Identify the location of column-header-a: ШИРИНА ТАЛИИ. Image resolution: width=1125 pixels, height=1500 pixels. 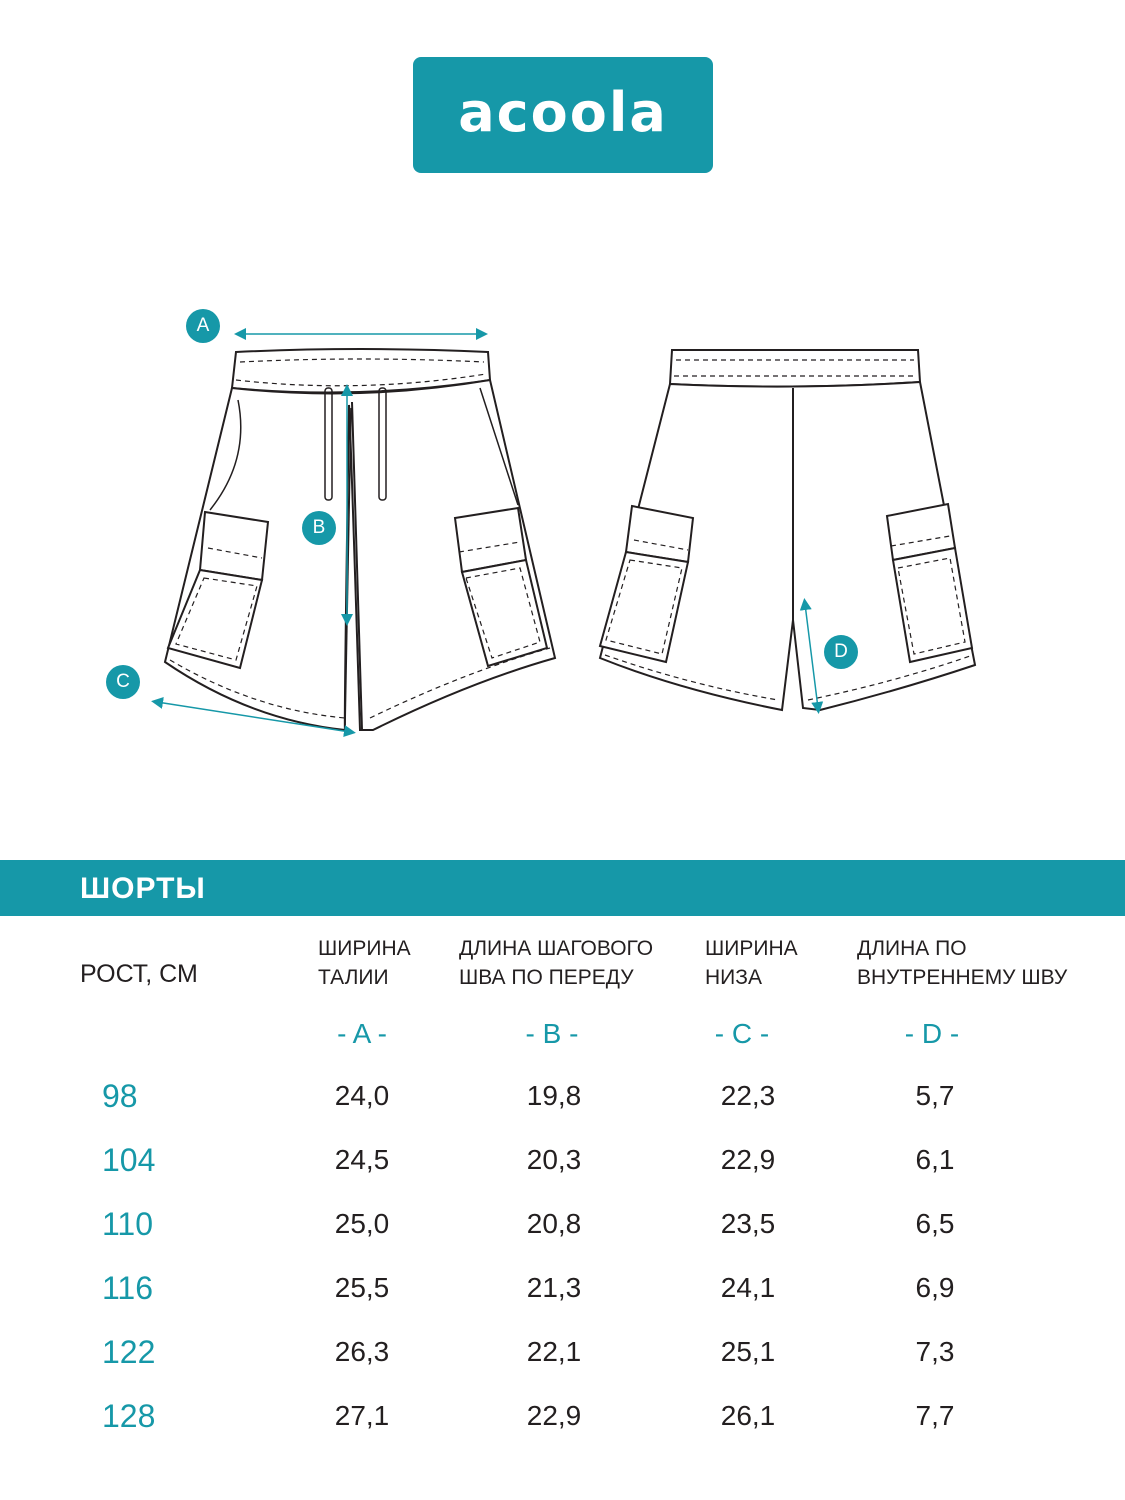
(364, 963).